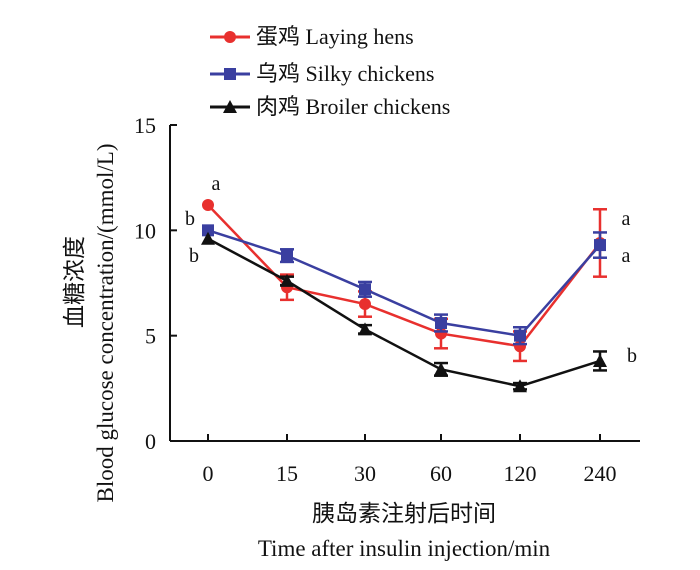 The image size is (700, 570). Describe the element at coordinates (287, 473) in the screenshot. I see `x-tick-label: 15` at that location.